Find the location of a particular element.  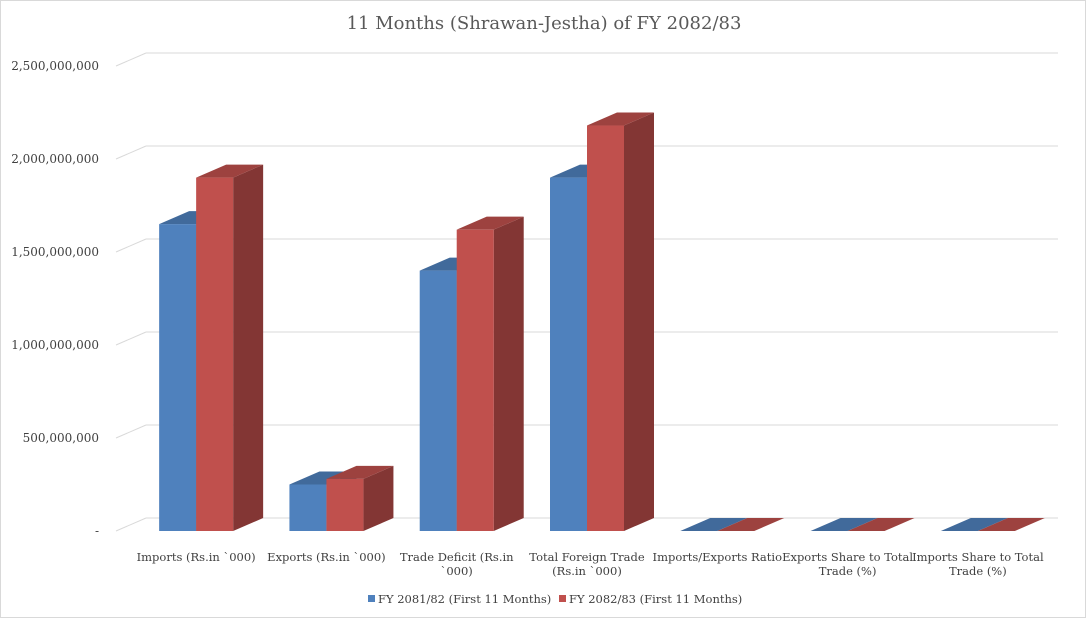

x-tick-label: Imports/Exports Ratio is located at coordinates (718, 557).